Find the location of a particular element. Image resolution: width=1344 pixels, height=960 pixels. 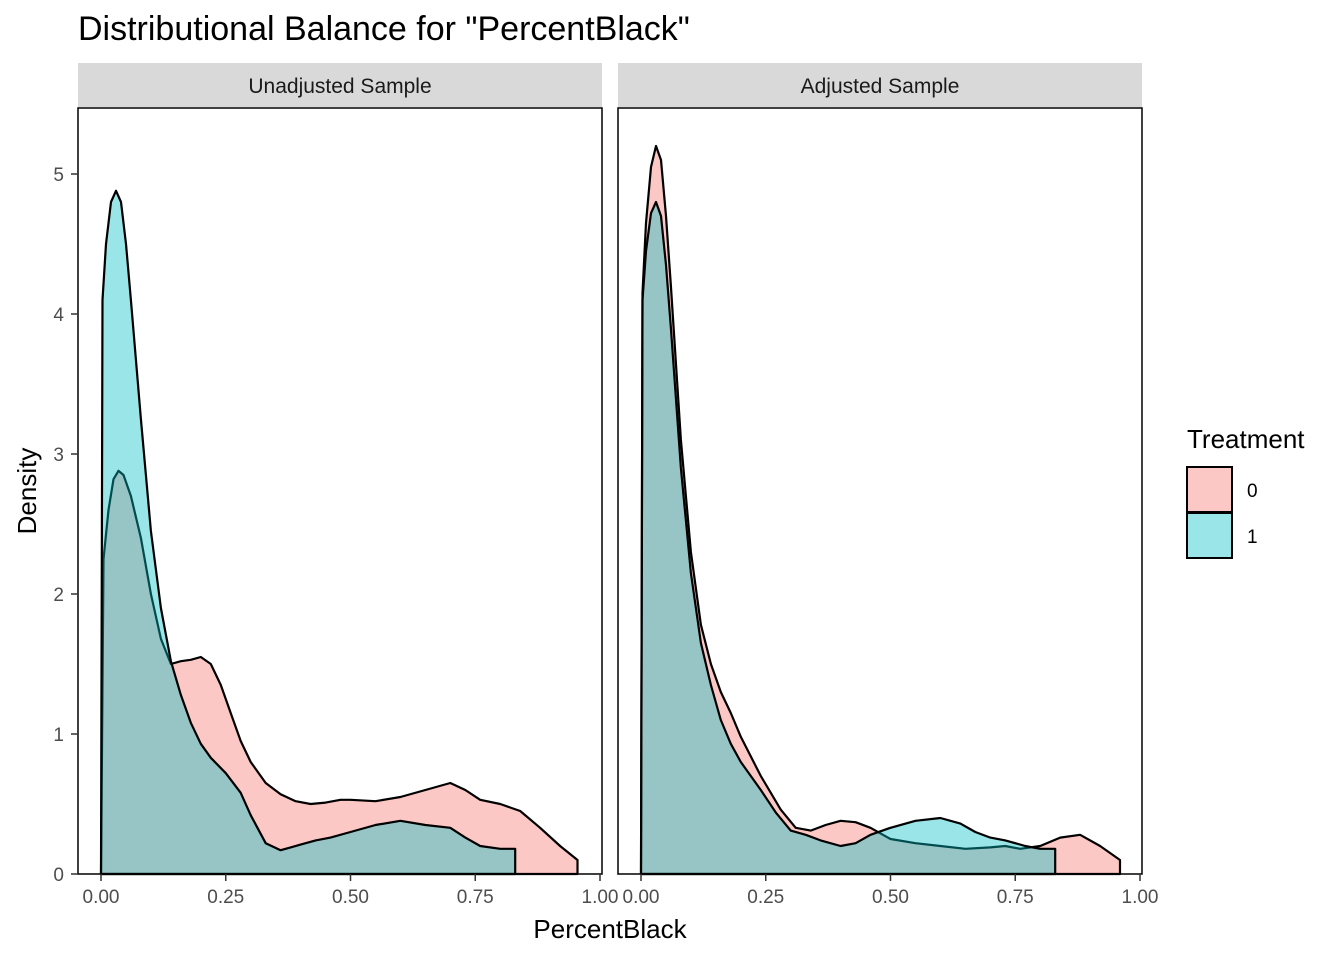

legend-label-0: 0 is located at coordinates (1252, 491).